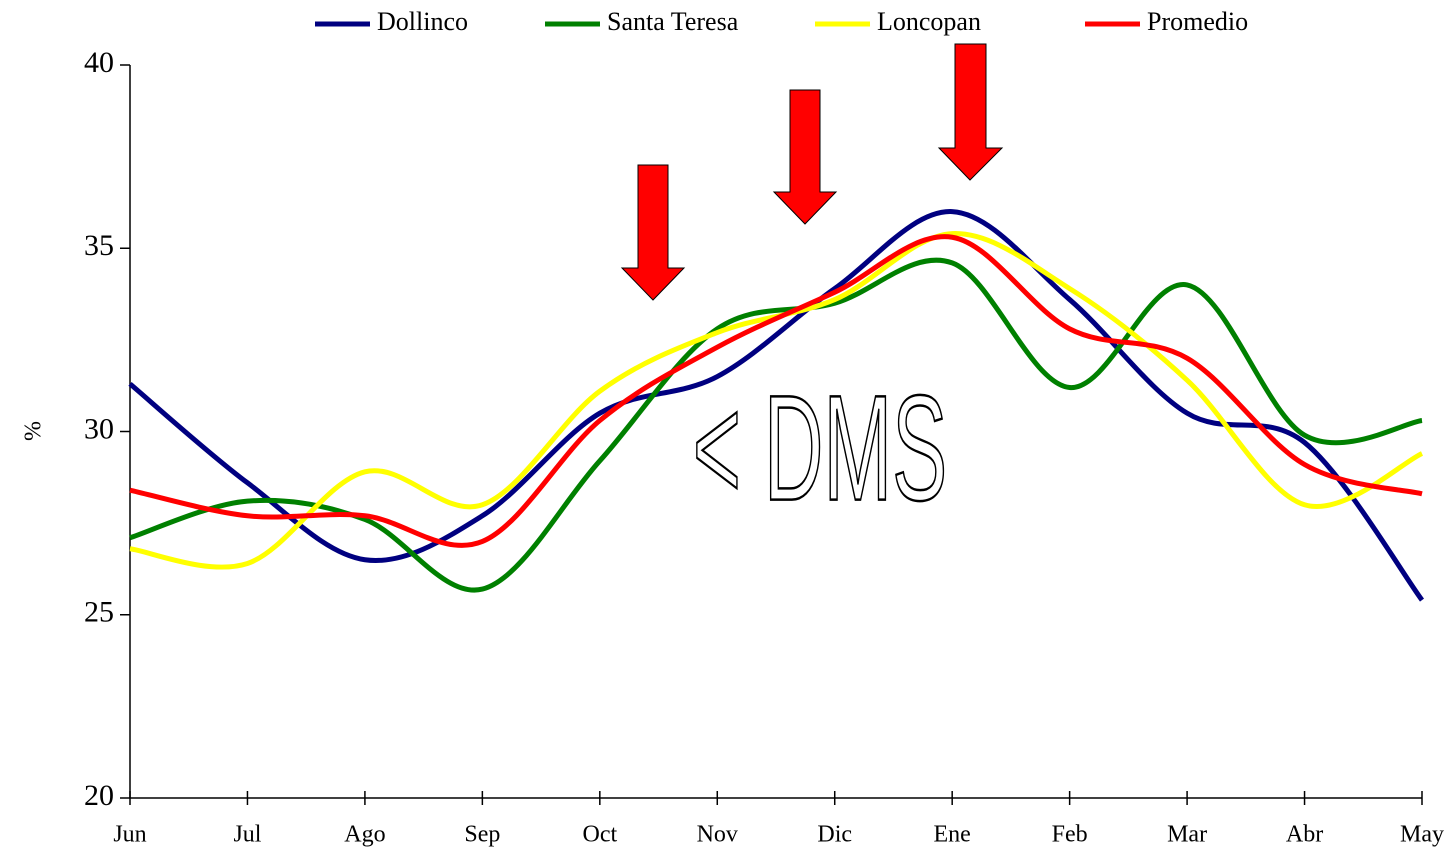  I want to click on x-tick-label: Ago, so click(364, 835).